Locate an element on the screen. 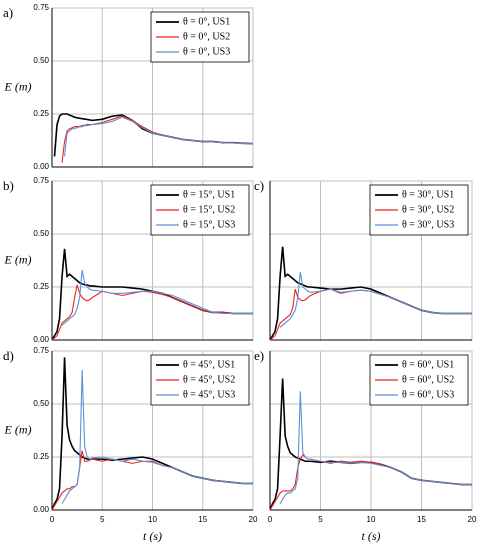 This screenshot has width=485, height=550. legend-label: θ = 15°, US3 is located at coordinates (209, 224).